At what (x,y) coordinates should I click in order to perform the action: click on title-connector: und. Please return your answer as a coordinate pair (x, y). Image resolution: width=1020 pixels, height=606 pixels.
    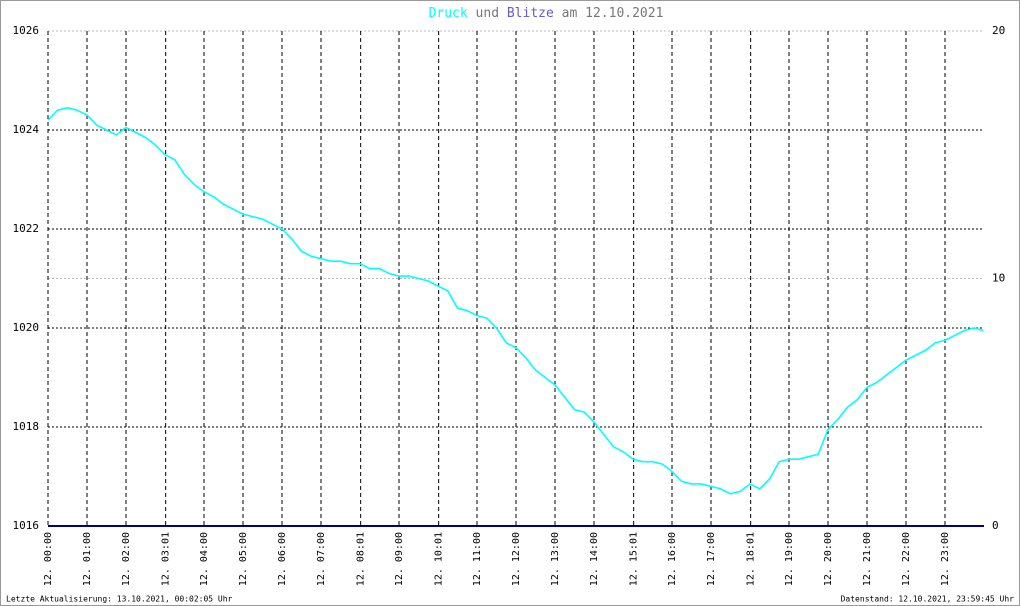
    Looking at the image, I should click on (487, 13).